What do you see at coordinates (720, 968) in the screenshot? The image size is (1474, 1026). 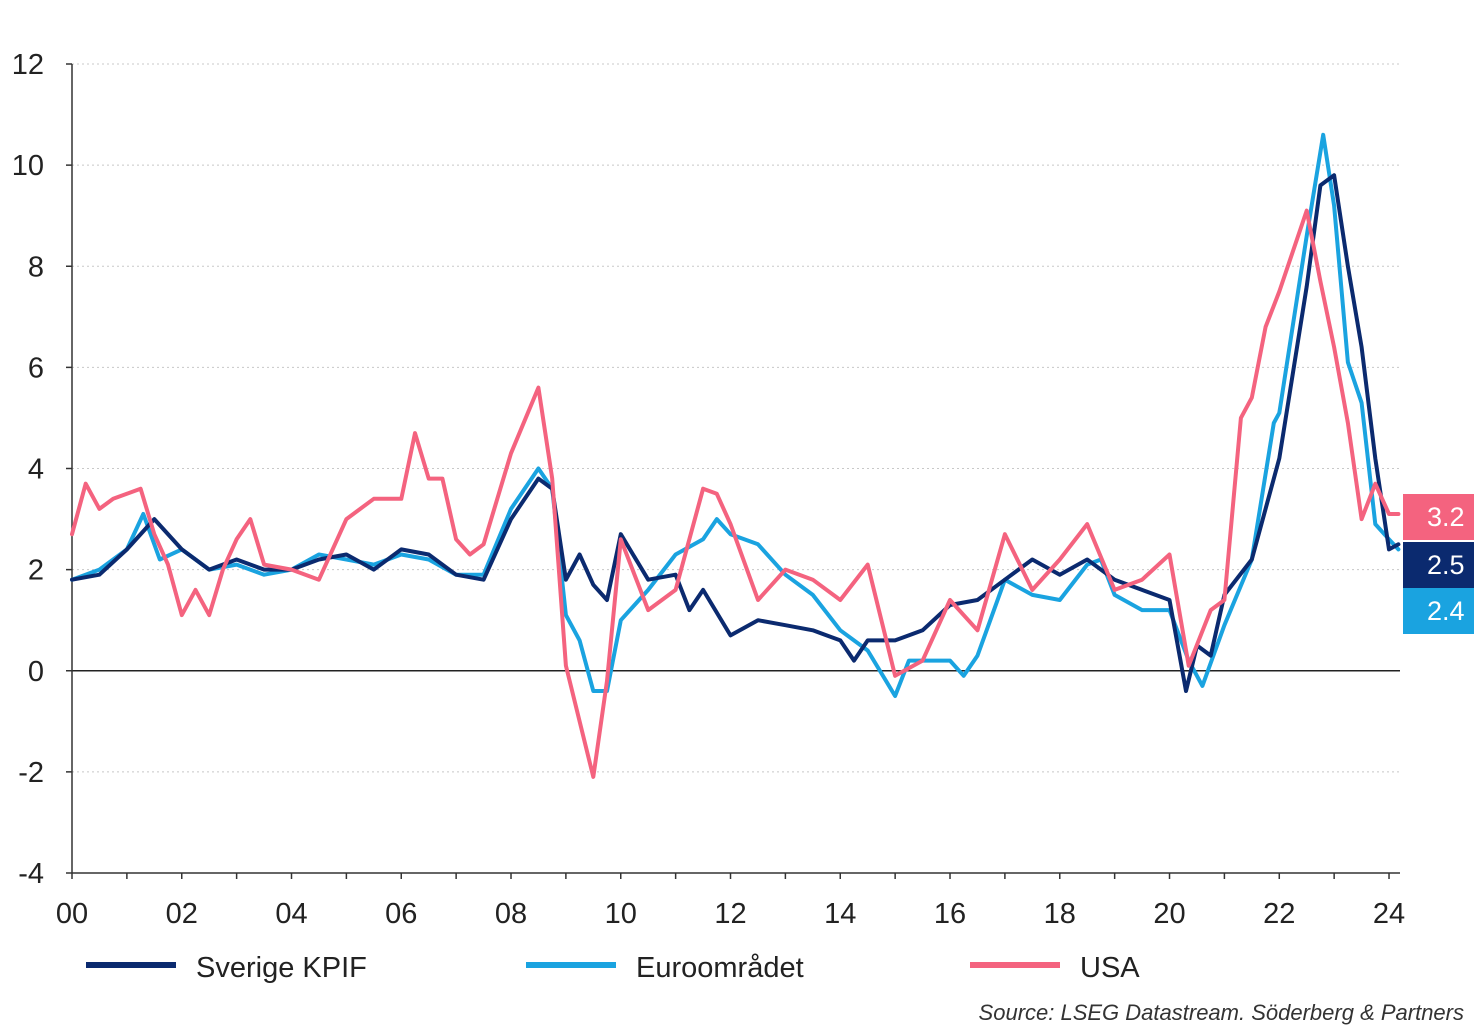 I see `legend-label: Euroområdet` at bounding box center [720, 968].